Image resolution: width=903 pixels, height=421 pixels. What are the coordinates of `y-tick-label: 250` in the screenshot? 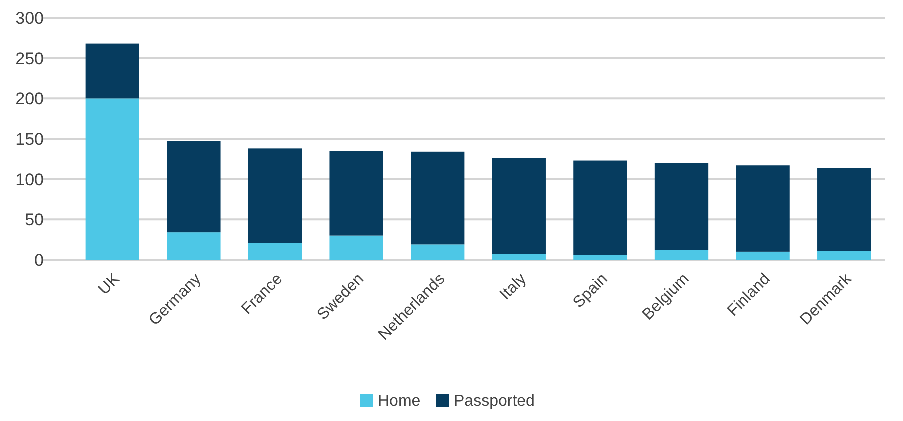 It's located at (30, 58).